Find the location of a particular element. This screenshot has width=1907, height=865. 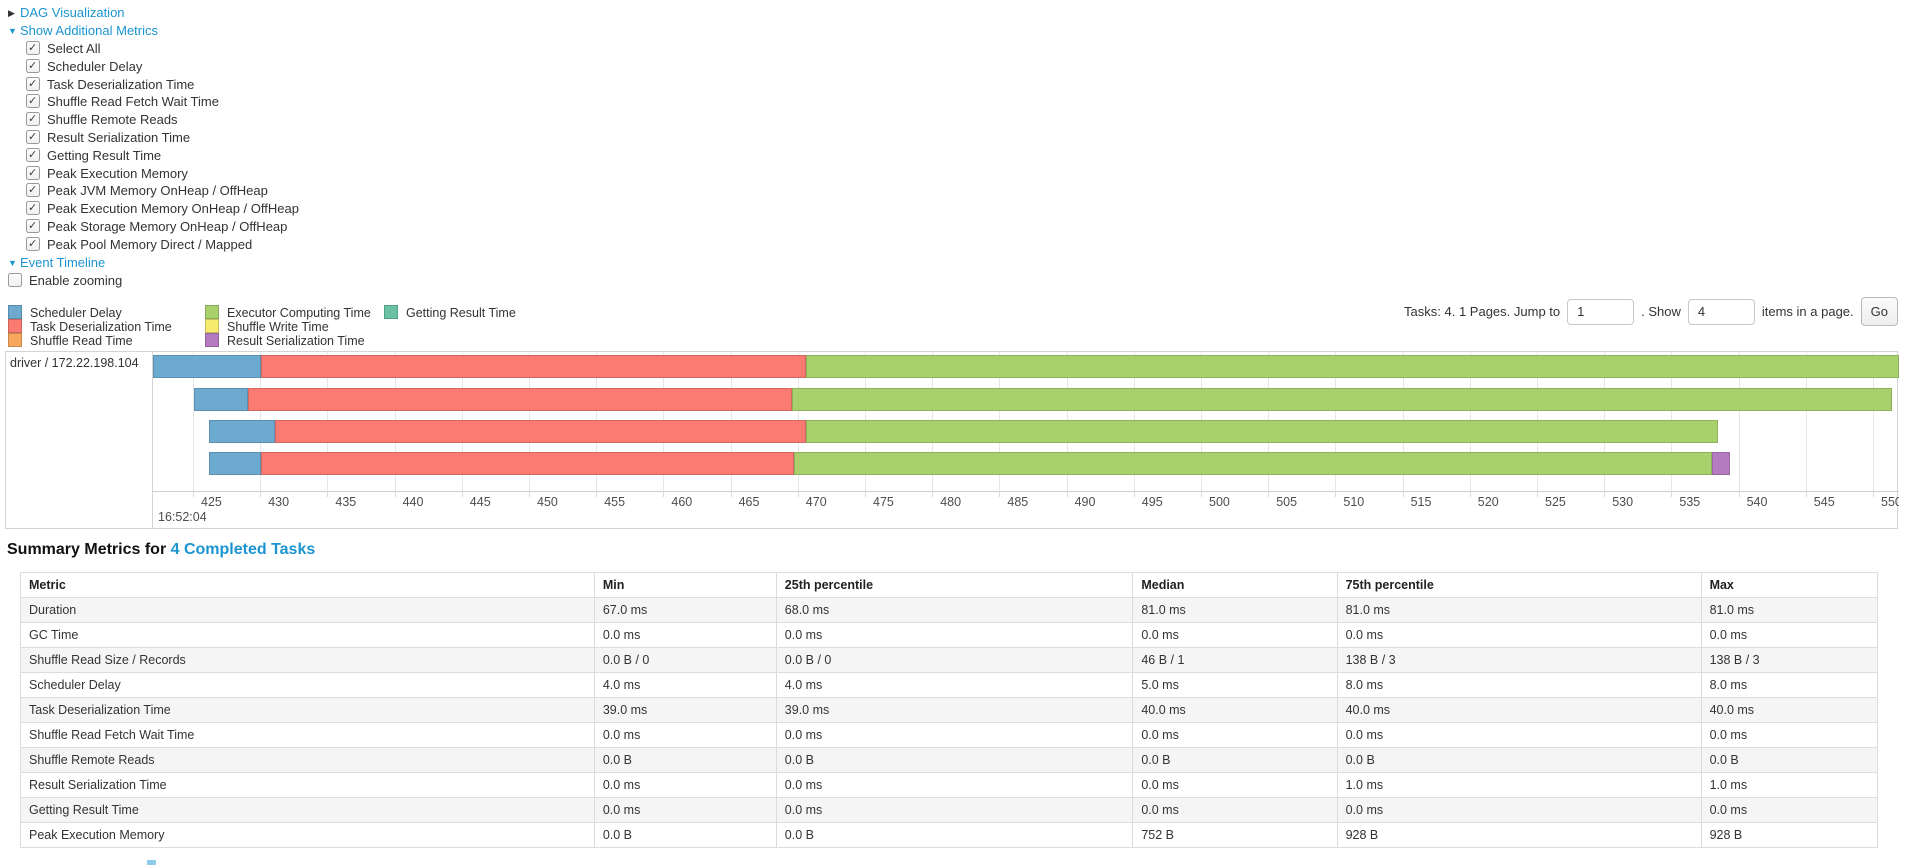

axis-tick-label: 445 is located at coordinates (480, 502).